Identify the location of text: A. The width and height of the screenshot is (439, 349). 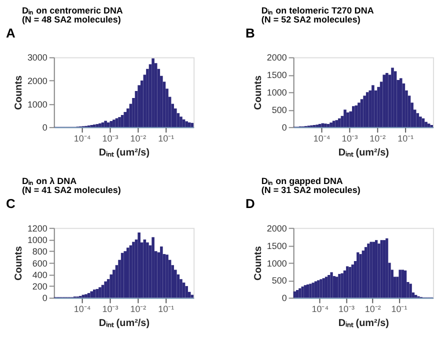
(11, 32).